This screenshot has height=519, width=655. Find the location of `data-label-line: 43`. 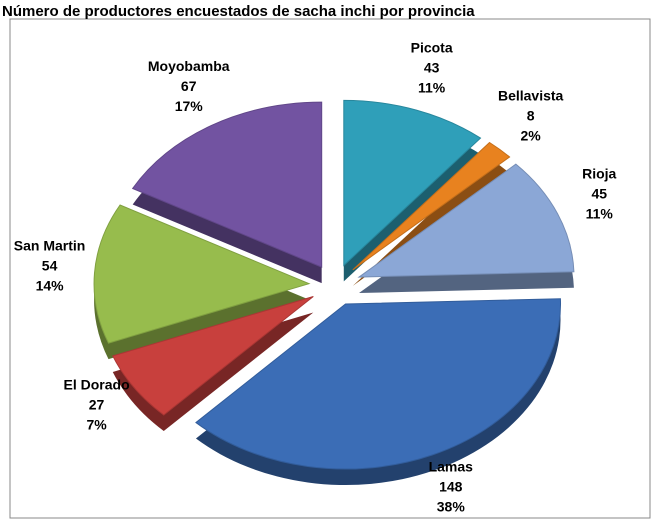

data-label-line: 43 is located at coordinates (432, 67).